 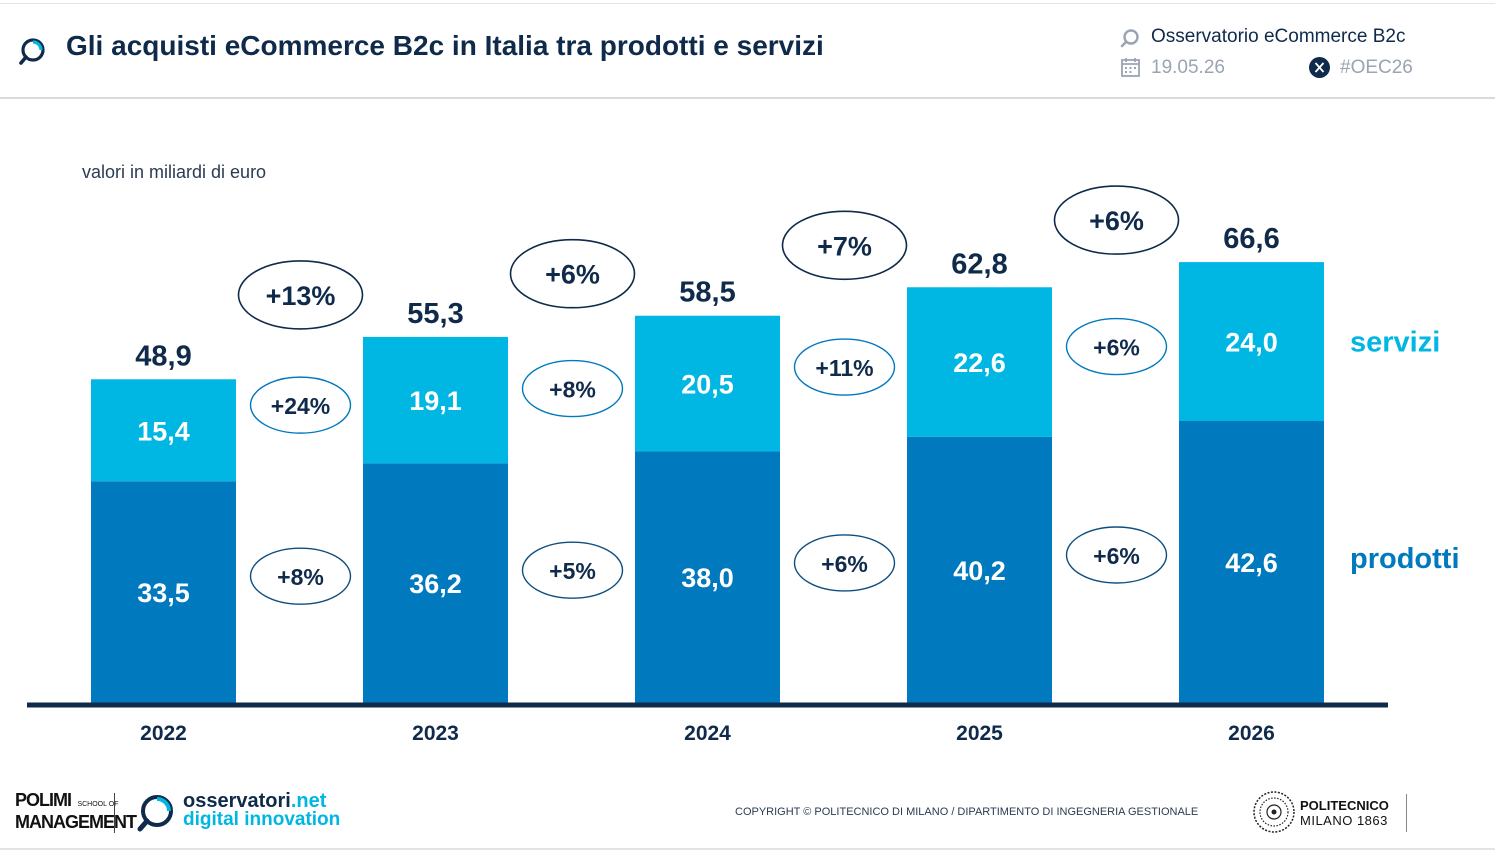 I want to click on date-label: 19.05.26, so click(x=1188, y=67).